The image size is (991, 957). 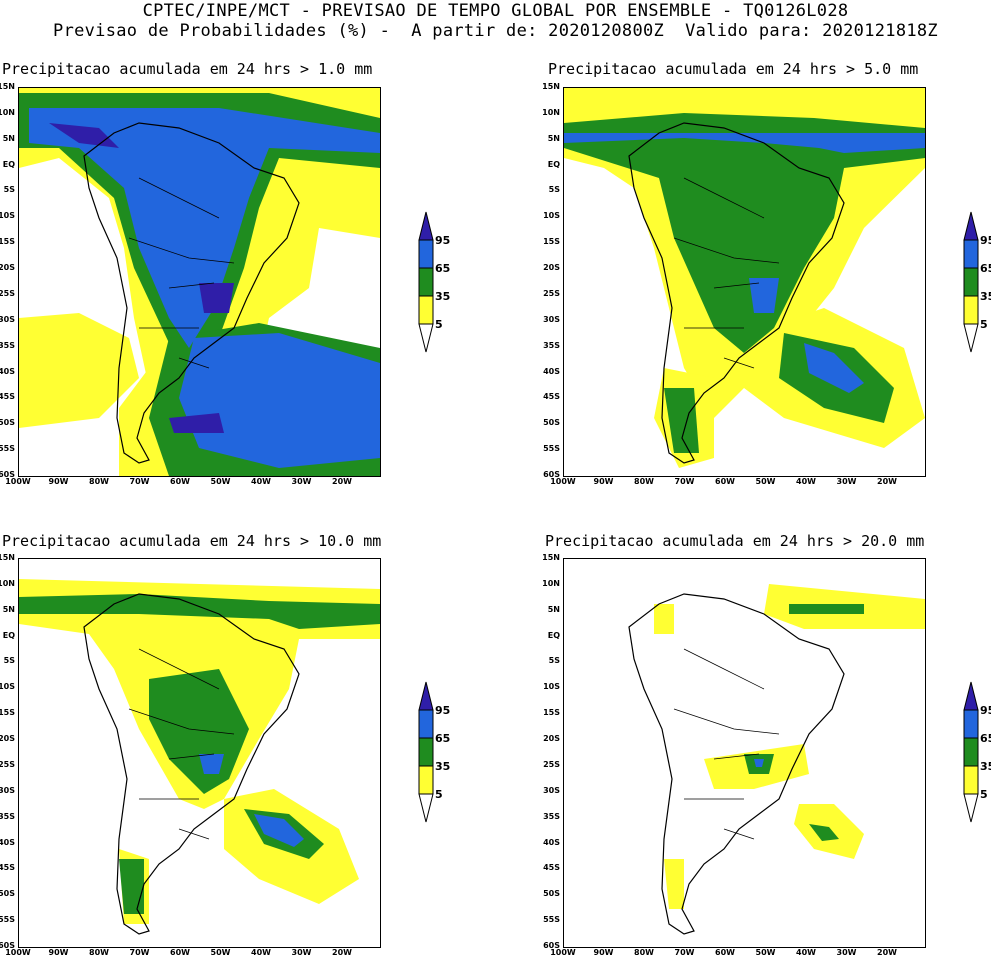 I want to click on lon-label: 90W, so click(x=603, y=952).